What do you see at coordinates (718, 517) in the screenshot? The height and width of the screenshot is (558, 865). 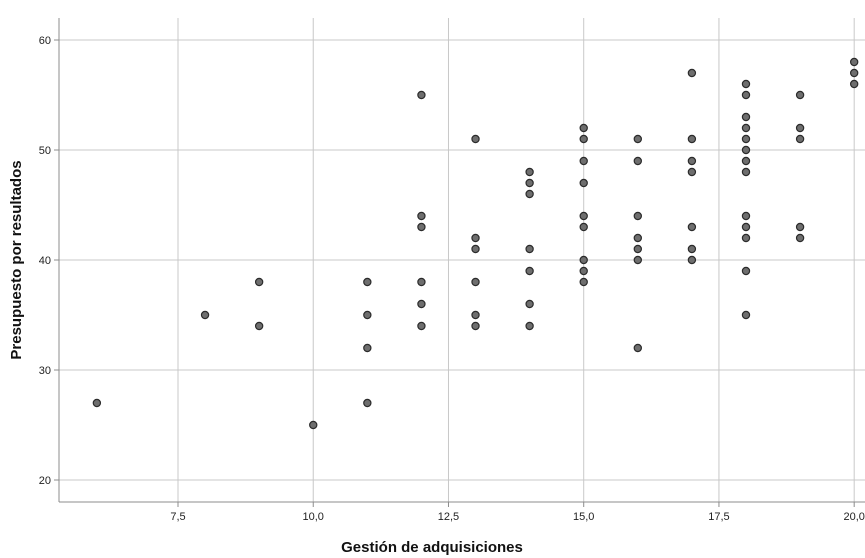 I see `x-tick-label: 17,5` at bounding box center [718, 517].